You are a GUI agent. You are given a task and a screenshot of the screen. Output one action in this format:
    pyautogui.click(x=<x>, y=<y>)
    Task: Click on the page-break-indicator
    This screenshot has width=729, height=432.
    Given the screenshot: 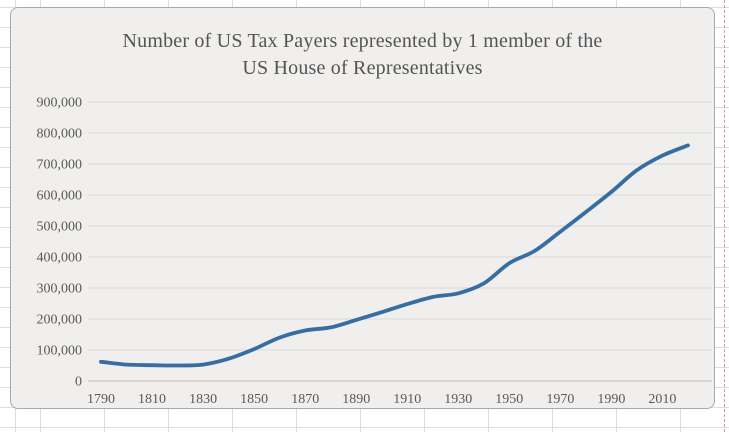 What is the action you would take?
    pyautogui.click(x=724, y=216)
    